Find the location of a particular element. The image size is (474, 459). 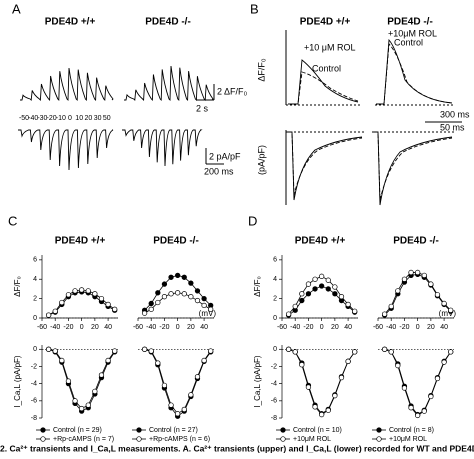

y-tick-label: 4 is located at coordinates (275, 279).